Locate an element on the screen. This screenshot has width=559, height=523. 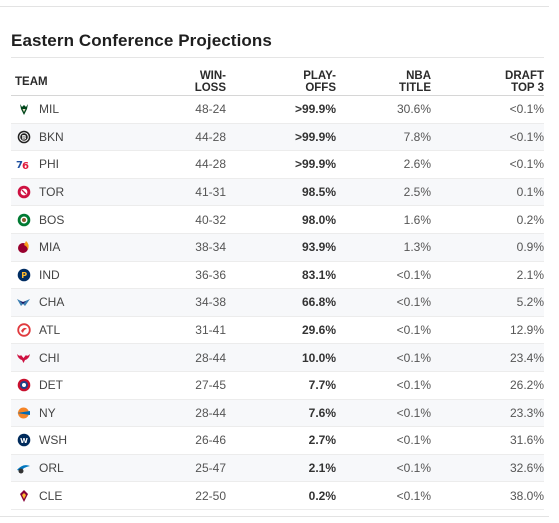
team-abbr: CHI is located at coordinates (49, 357).